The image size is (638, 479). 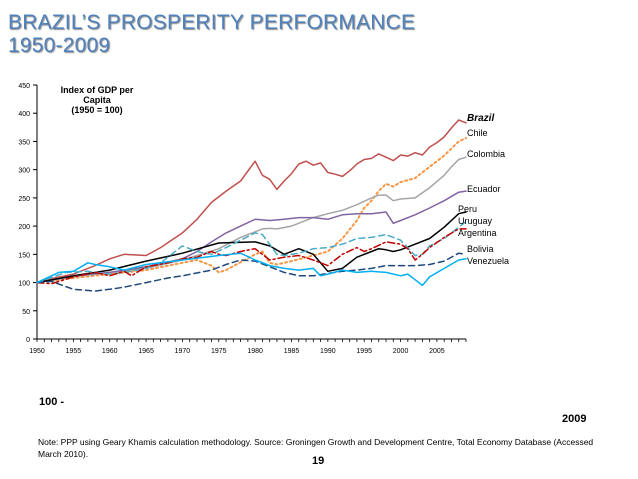 I want to click on series-label-brazil: Brazil, so click(x=480, y=118).